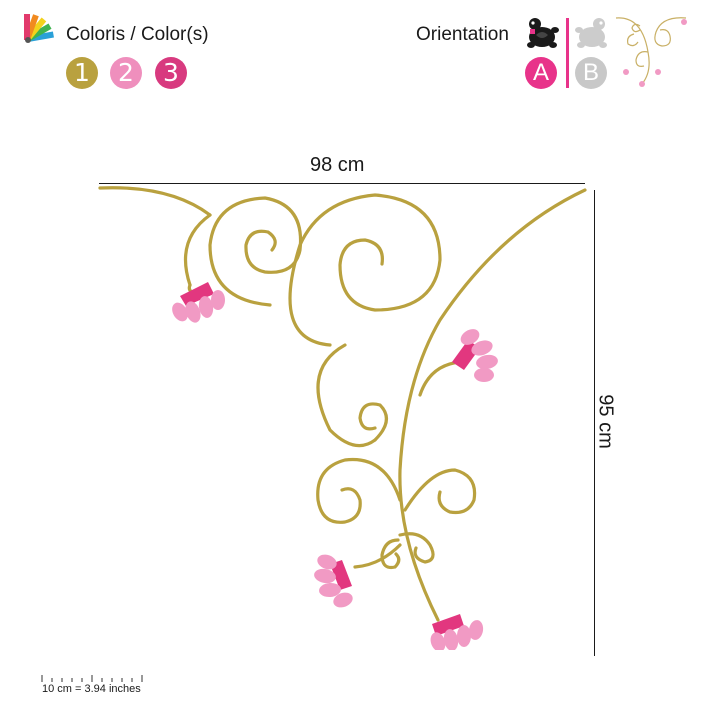 The width and height of the screenshot is (720, 720). Describe the element at coordinates (126, 73) in the screenshot. I see `color-option-2-button: 2` at that location.